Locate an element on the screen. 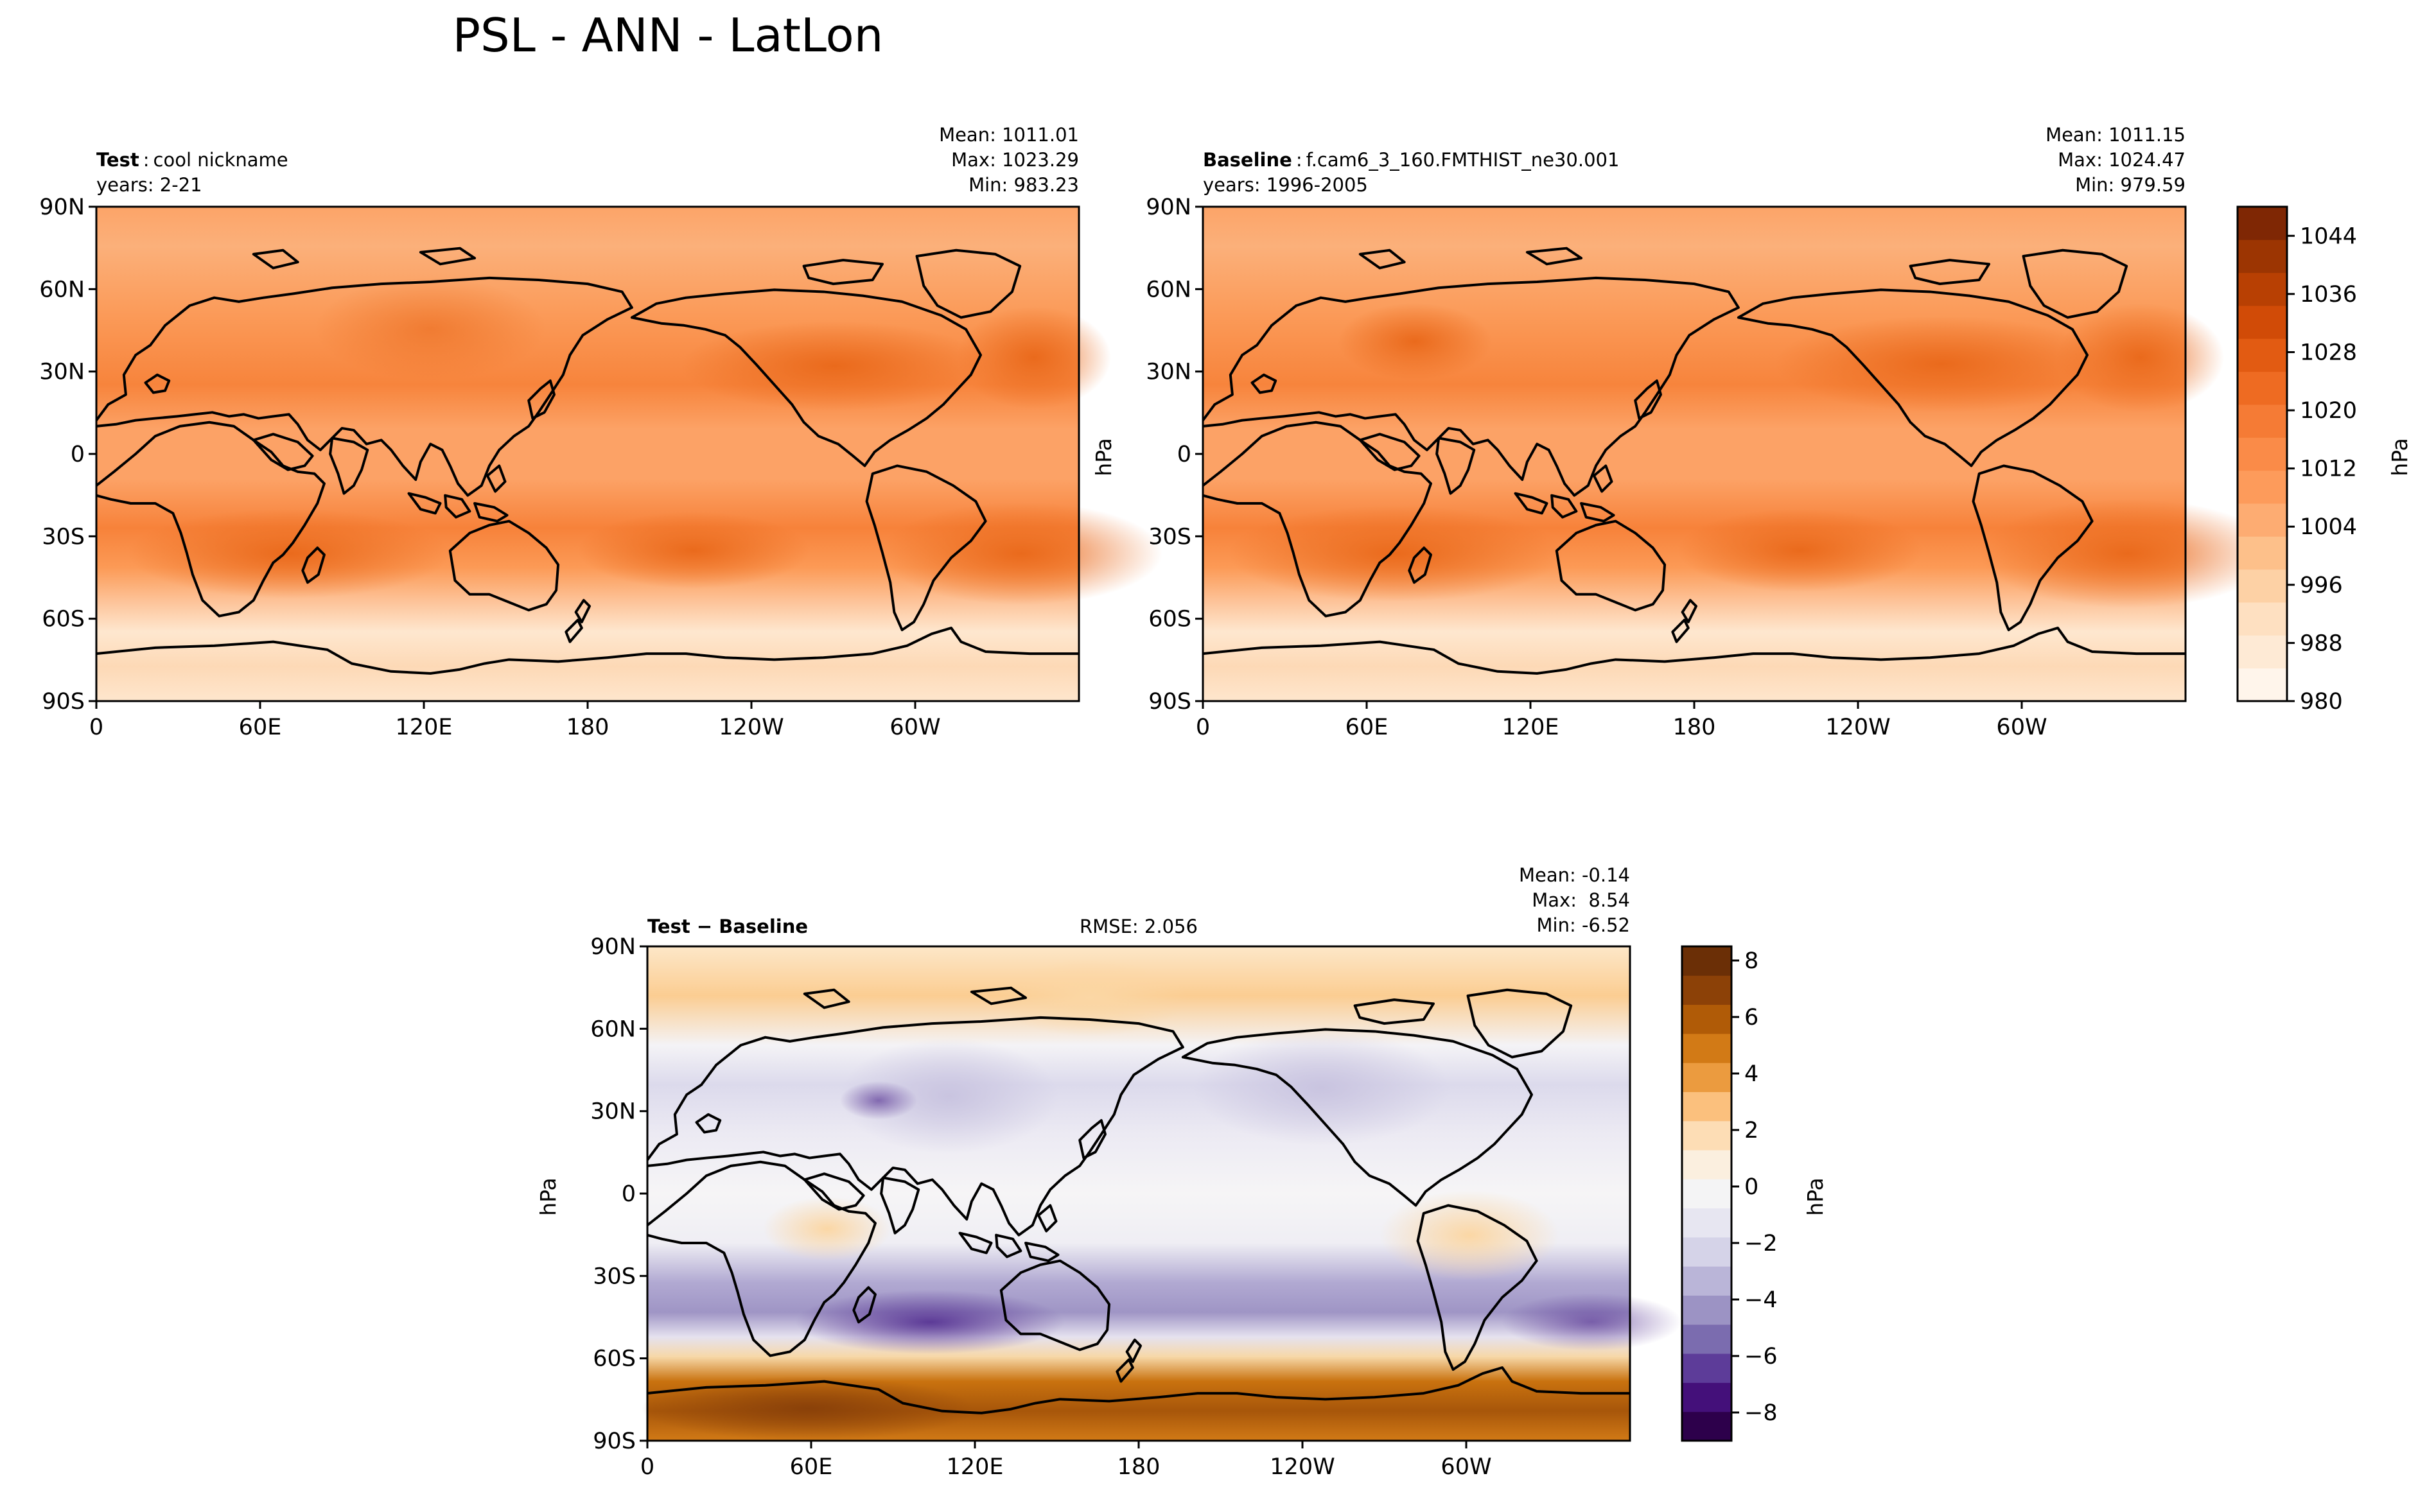 This screenshot has height=1512, width=2427. cbar-main-tick-label: 980 is located at coordinates (2321, 702).